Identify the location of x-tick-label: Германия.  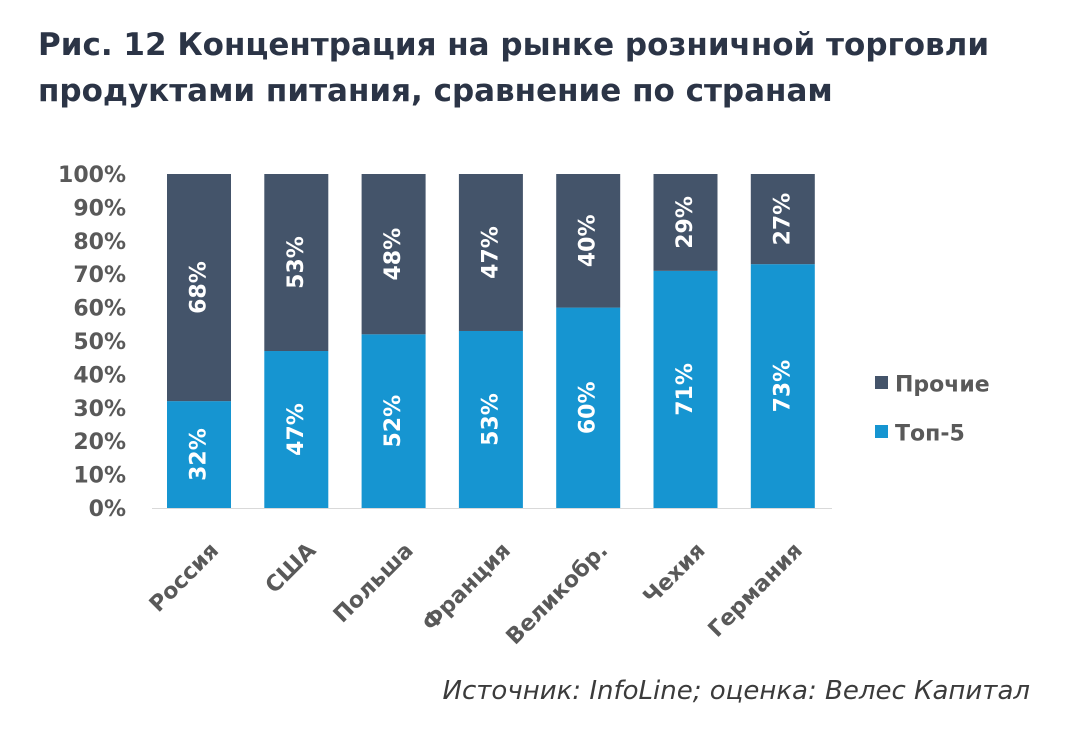
(756, 590).